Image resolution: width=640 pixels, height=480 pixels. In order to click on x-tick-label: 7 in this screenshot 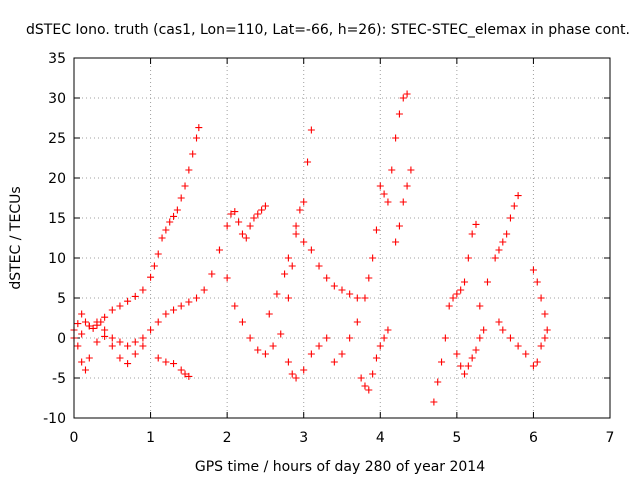, I will do `click(610, 438)`.